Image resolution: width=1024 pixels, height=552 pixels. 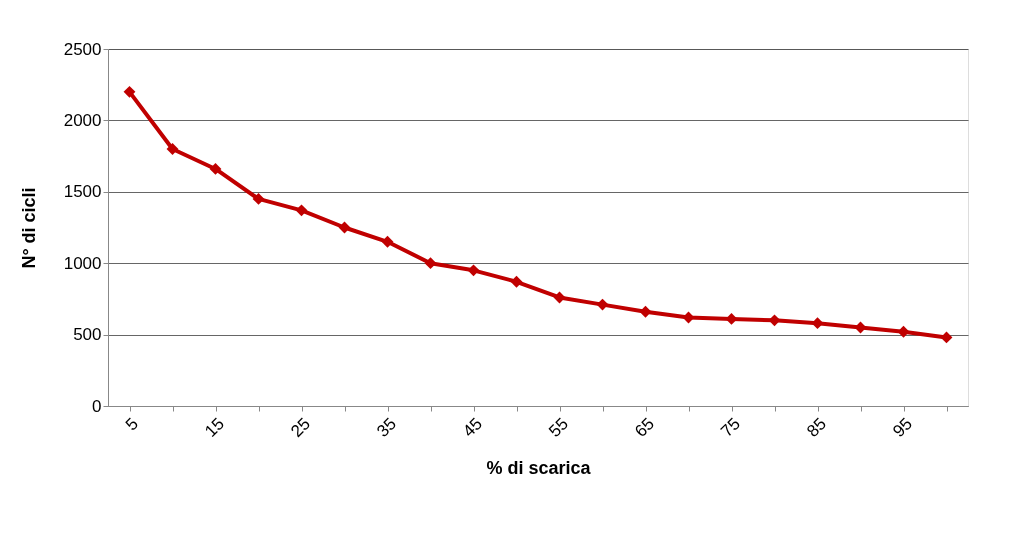 What do you see at coordinates (301, 427) in the screenshot?
I see `x-tick-label: 25` at bounding box center [301, 427].